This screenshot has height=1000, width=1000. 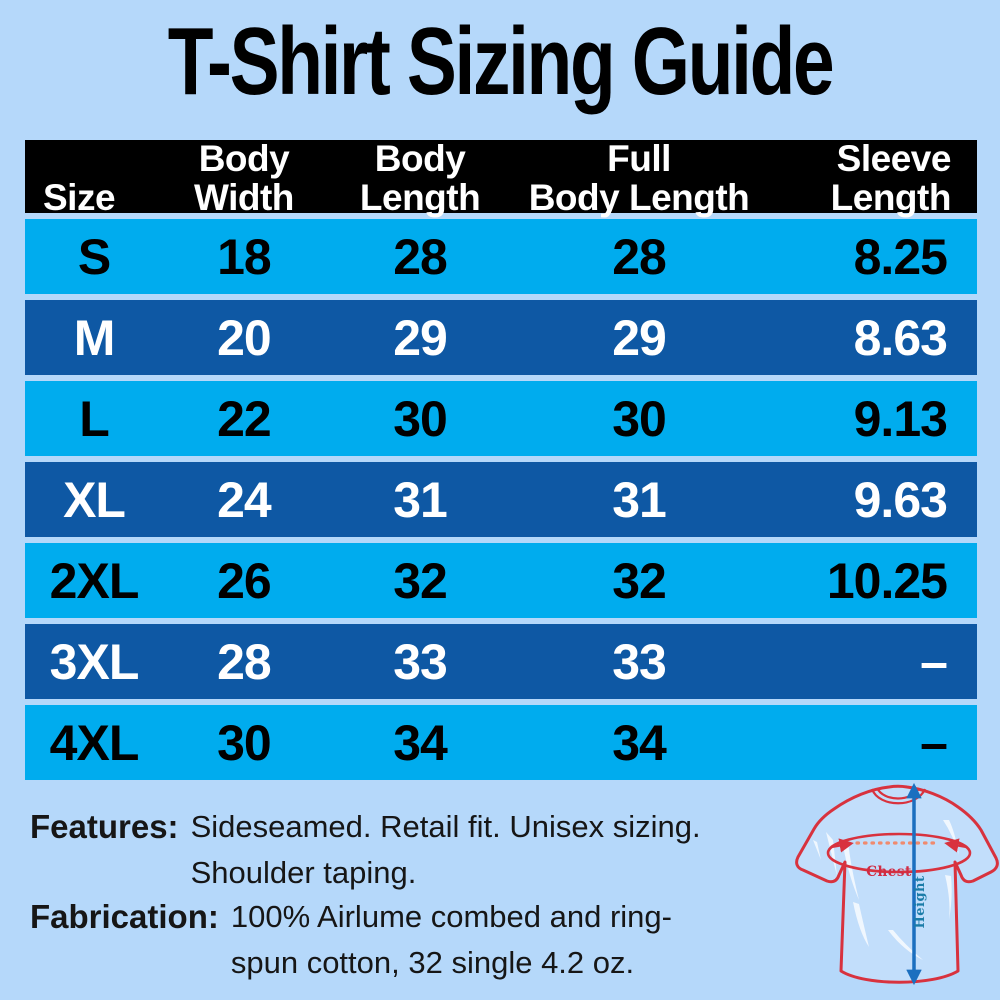 I want to click on table-row-xl: XL 24 31 31 9.63, so click(x=501, y=499).